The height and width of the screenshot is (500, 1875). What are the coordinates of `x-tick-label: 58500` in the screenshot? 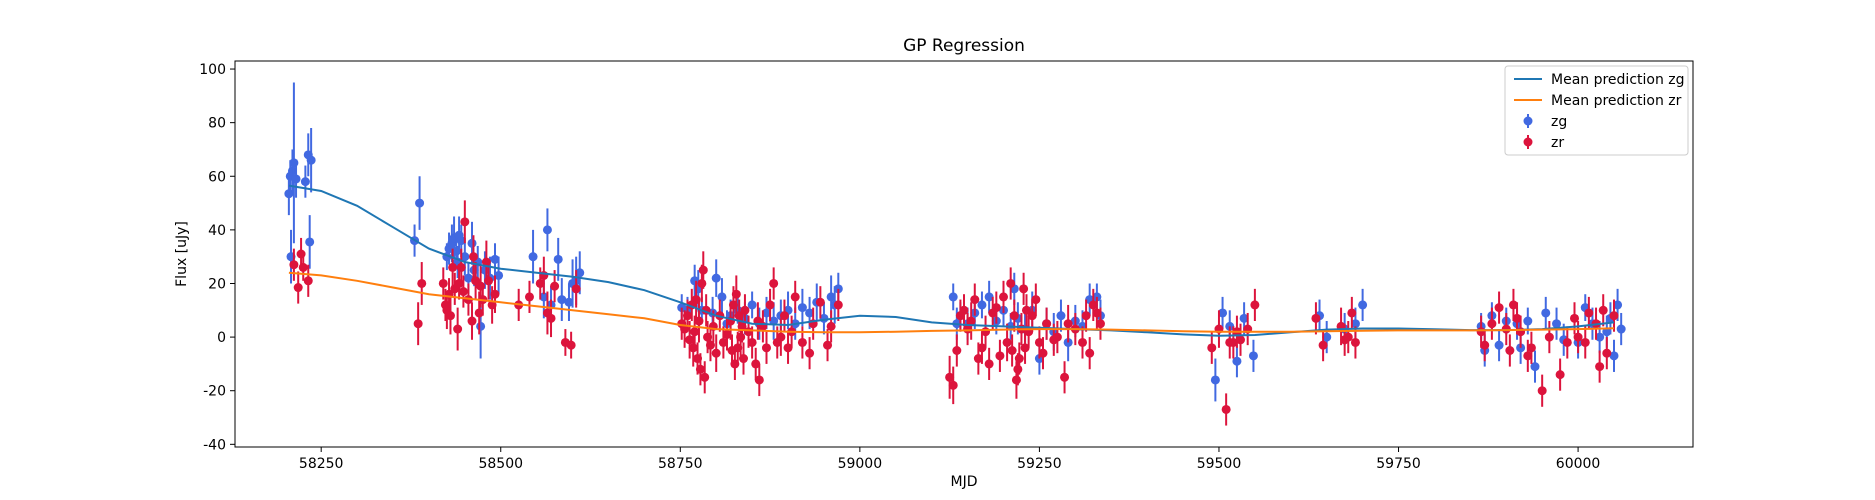 It's located at (500, 464).